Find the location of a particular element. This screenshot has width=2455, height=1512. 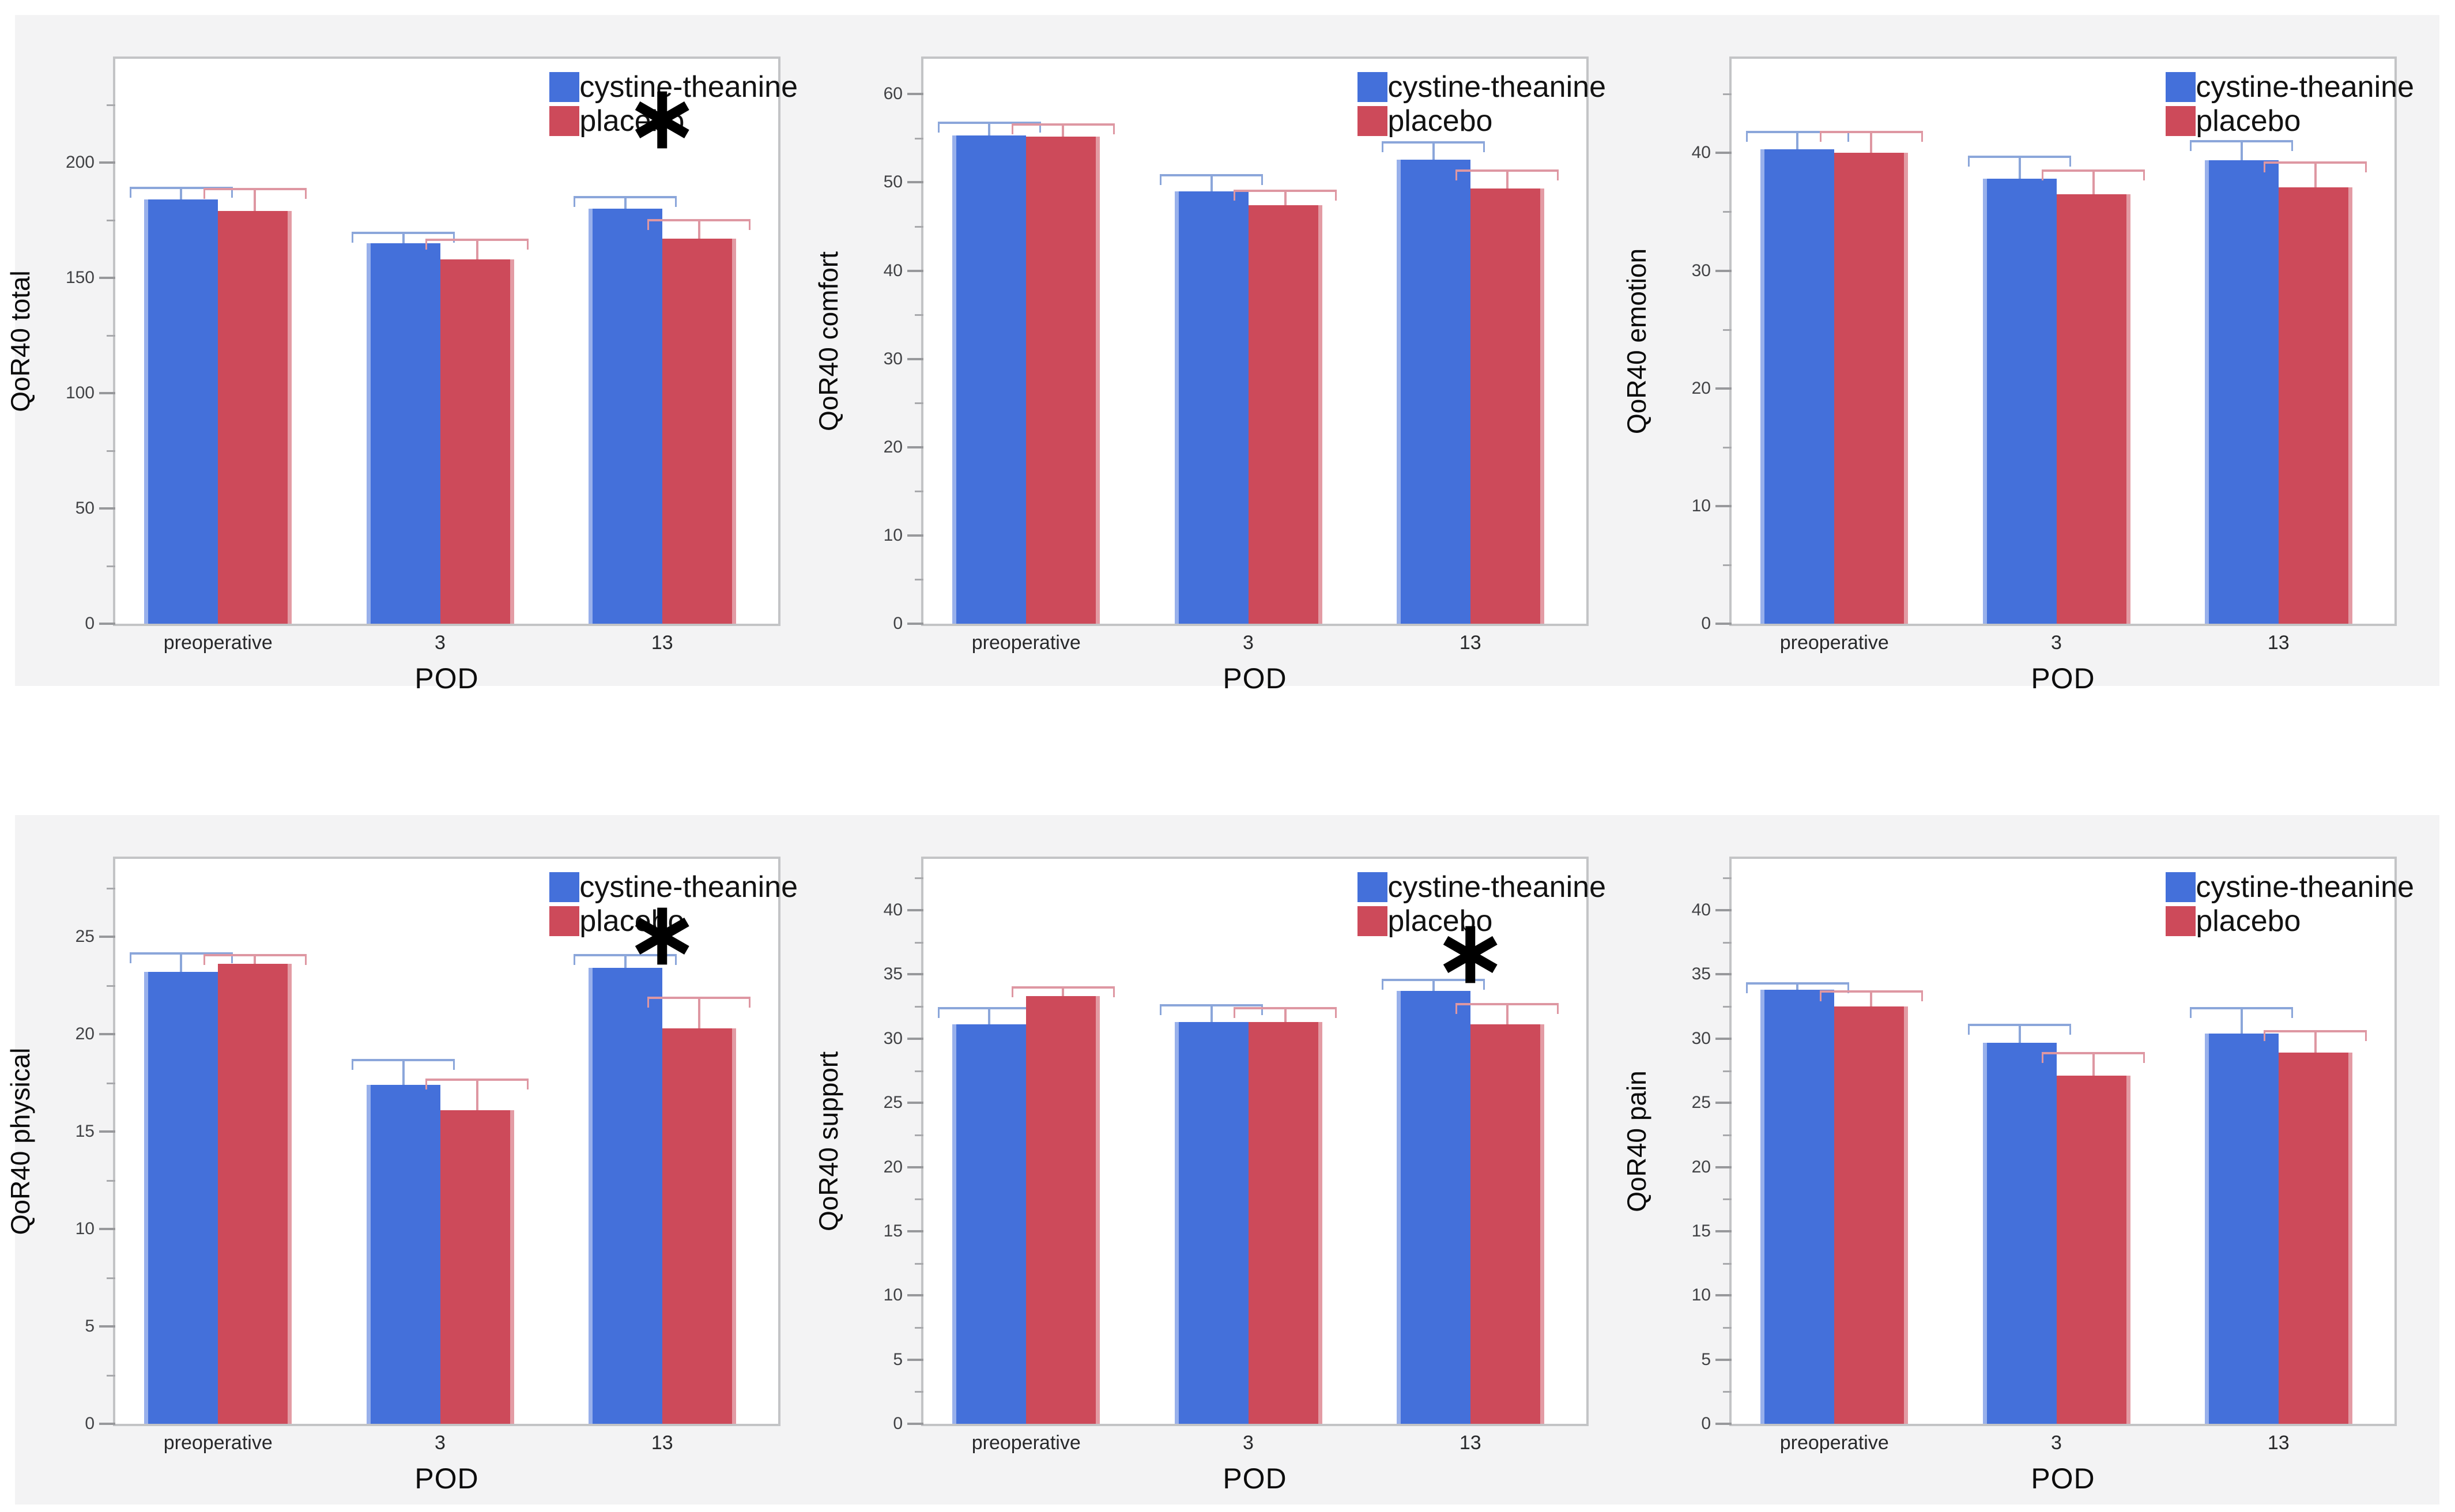

y-tick-label: 25 is located at coordinates (1701, 1103).